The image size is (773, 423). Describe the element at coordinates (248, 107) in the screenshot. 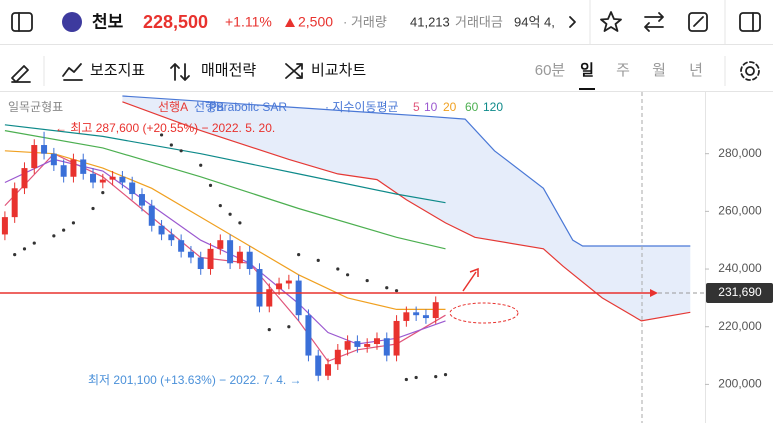

I see `legend-sar: Parabolic SAR` at that location.